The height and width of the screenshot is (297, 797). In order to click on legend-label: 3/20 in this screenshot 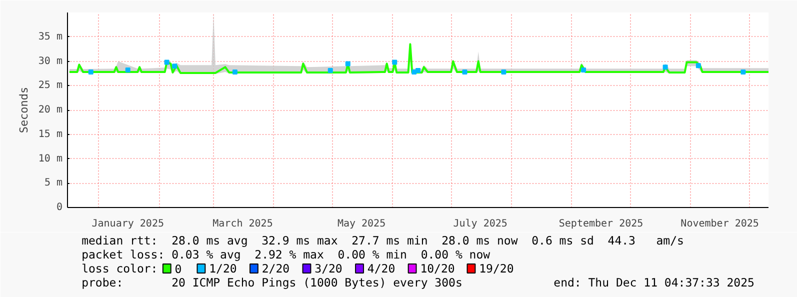, I will do `click(328, 269)`.